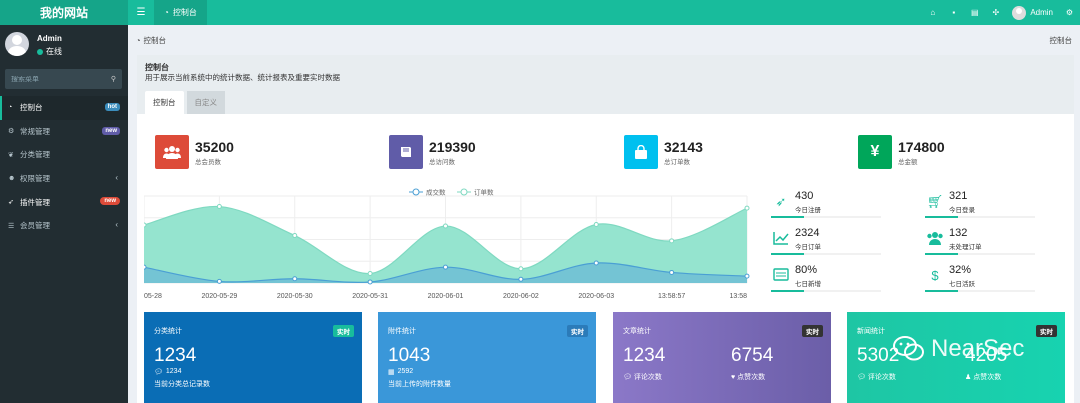 The height and width of the screenshot is (403, 1080). Describe the element at coordinates (180, 12) in the screenshot. I see `tab-dashboard: ◔ 控制台` at that location.